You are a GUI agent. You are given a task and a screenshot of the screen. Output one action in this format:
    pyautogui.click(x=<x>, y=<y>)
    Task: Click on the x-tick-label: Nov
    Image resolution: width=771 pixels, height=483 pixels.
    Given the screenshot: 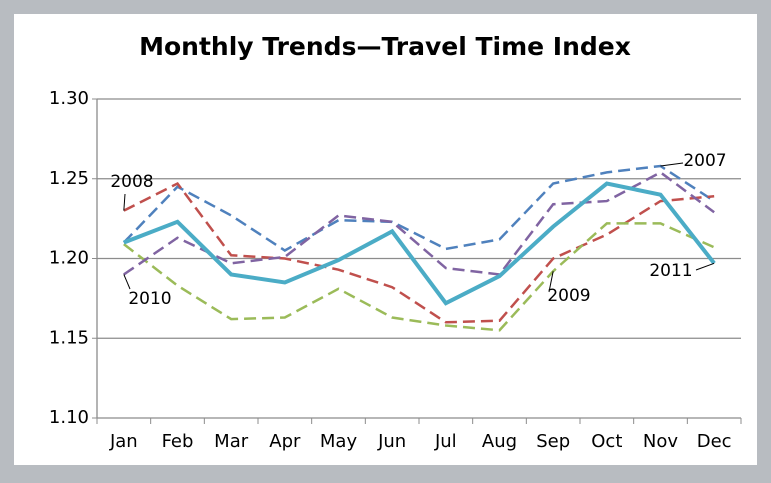 What is the action you would take?
    pyautogui.click(x=660, y=441)
    